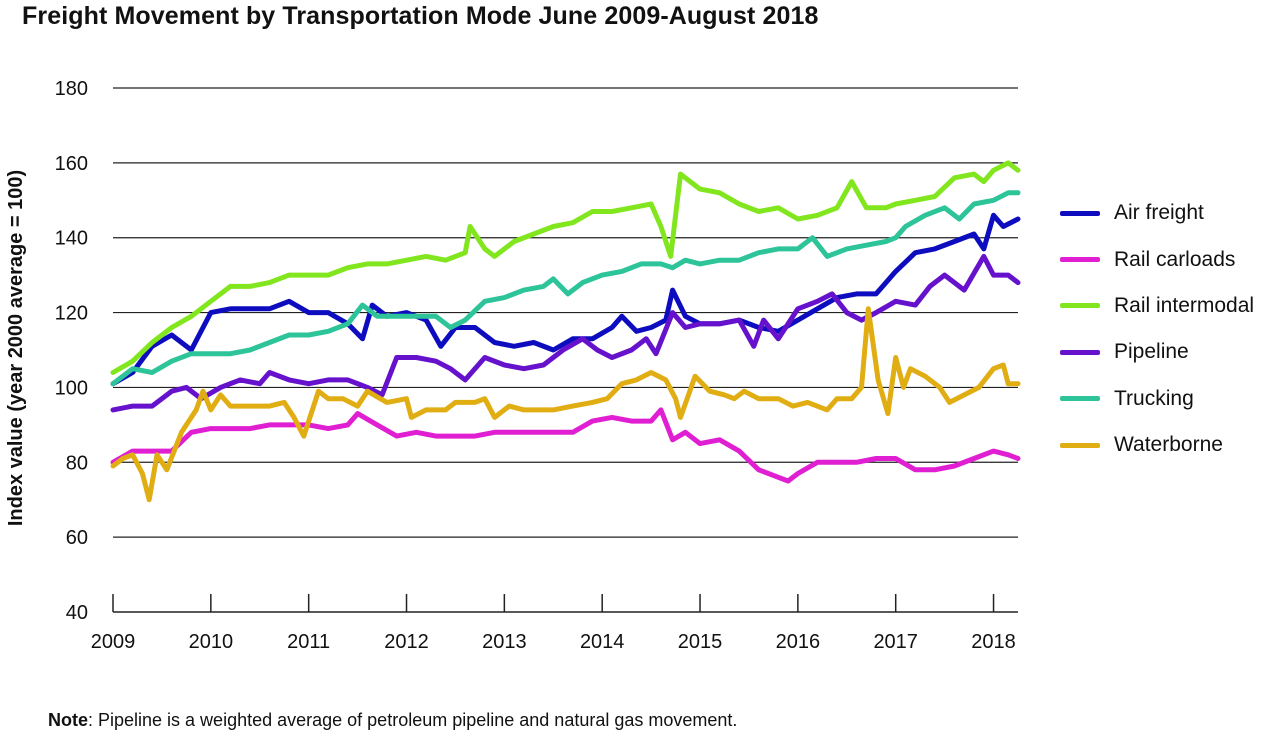 The image size is (1280, 736). I want to click on legend-item: Rail carloads, so click(1157, 259).